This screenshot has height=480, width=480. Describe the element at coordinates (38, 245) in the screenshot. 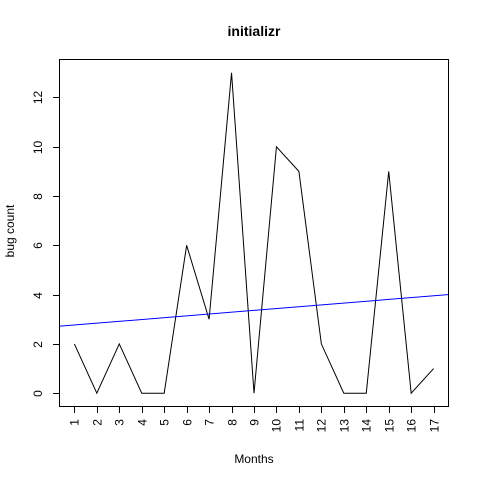

I see `y-tick-label: 6` at that location.